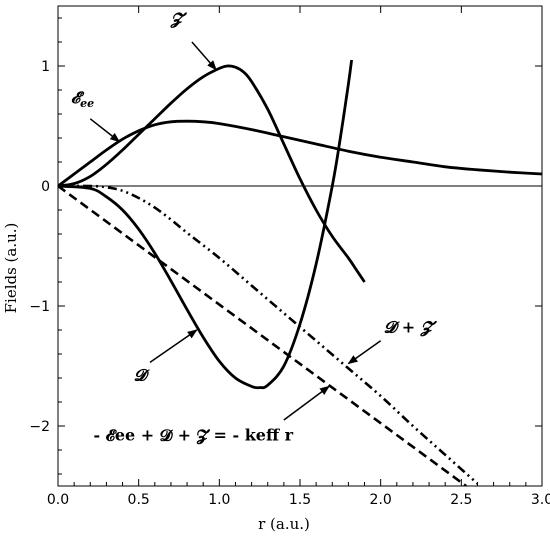 The image size is (550, 542). I want to click on y-axis-title: Fields (a.u.), so click(11, 268).